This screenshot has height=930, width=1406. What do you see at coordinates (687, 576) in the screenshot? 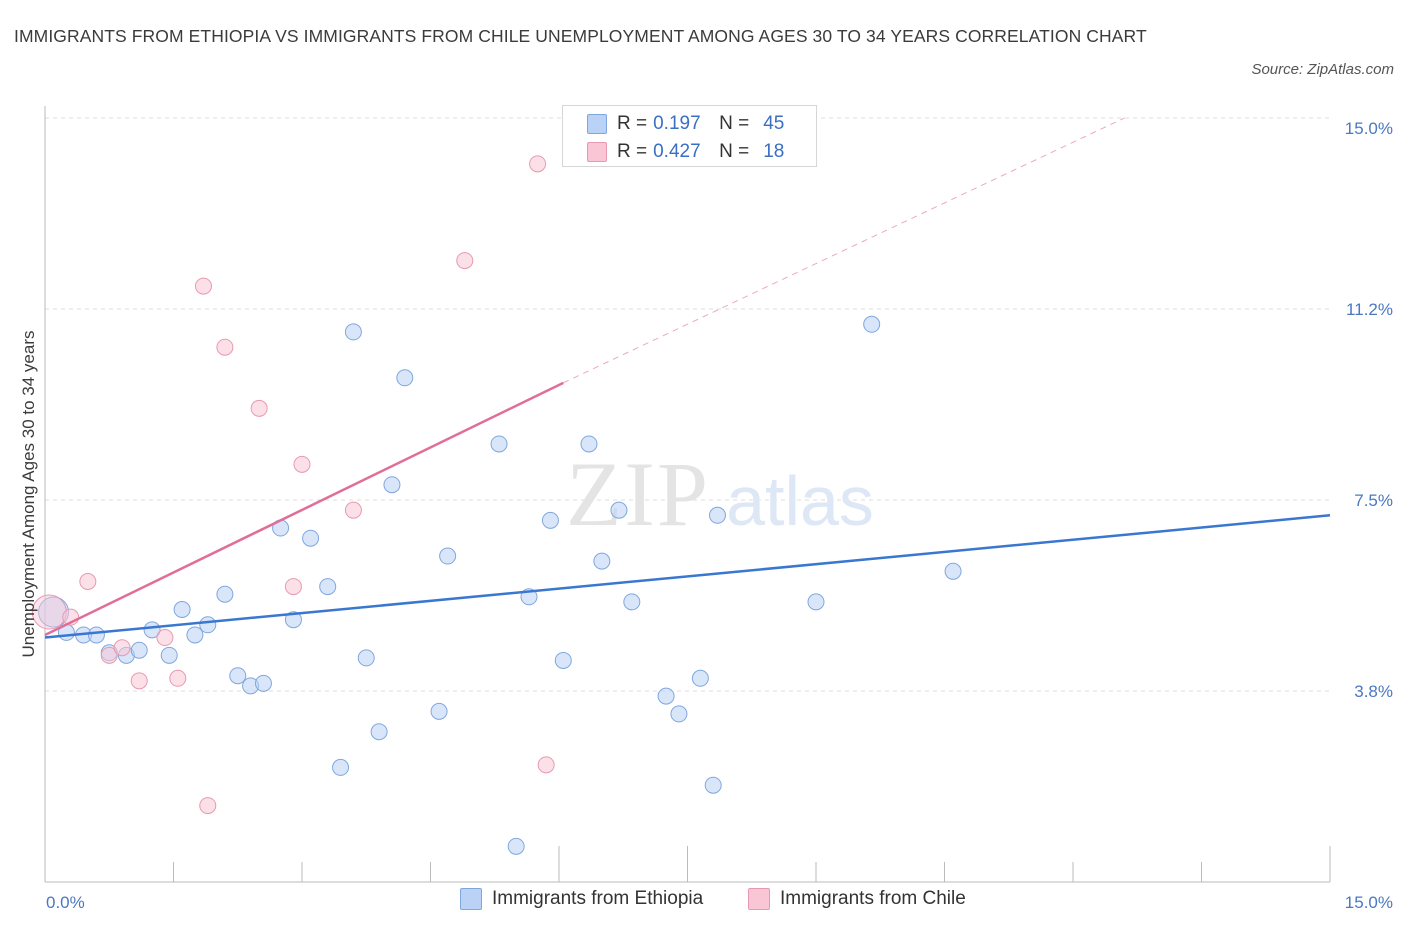
I see `ethiopia-trend-line` at bounding box center [687, 576].